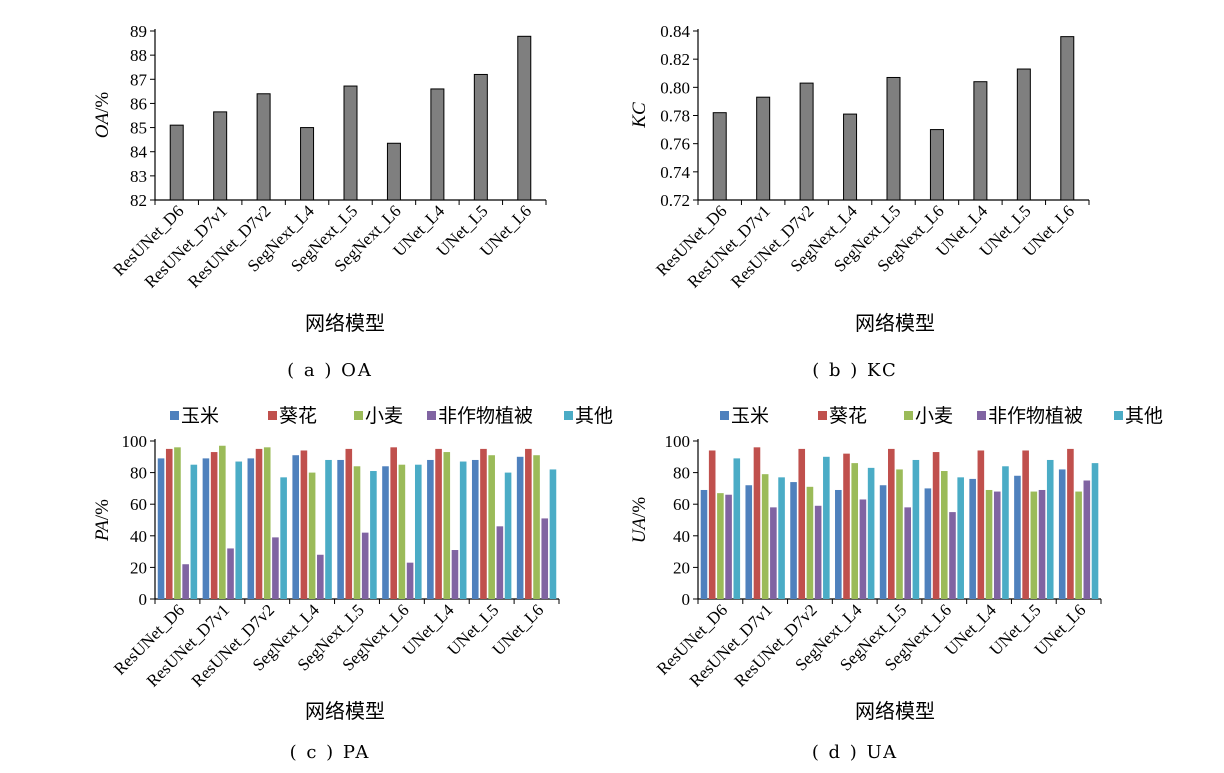  What do you see at coordinates (639, 530) in the screenshot?
I see `y-axis-label-name: UA` at bounding box center [639, 530].